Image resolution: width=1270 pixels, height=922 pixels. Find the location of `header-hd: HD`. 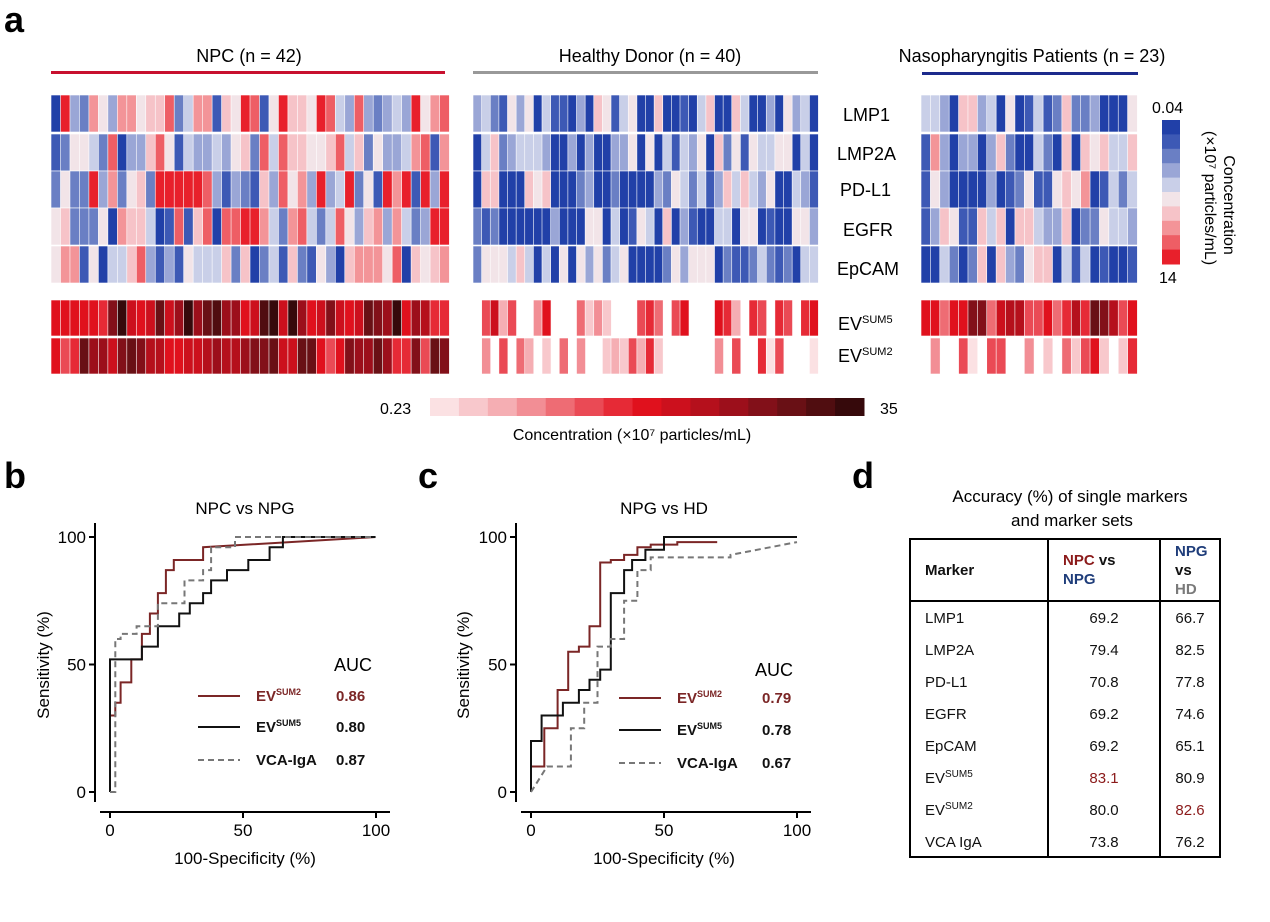

header-hd: HD is located at coordinates (1186, 589).